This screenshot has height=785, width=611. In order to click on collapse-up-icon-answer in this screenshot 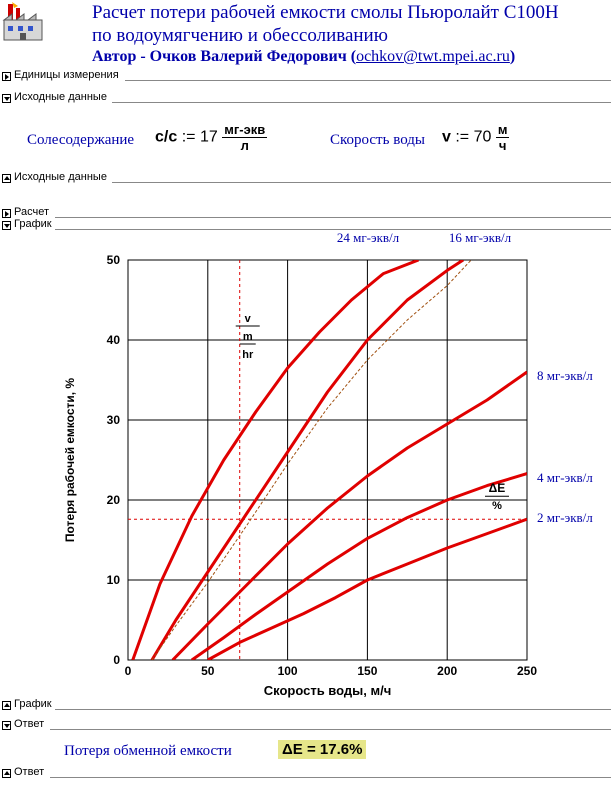, I will do `click(6, 773)`.